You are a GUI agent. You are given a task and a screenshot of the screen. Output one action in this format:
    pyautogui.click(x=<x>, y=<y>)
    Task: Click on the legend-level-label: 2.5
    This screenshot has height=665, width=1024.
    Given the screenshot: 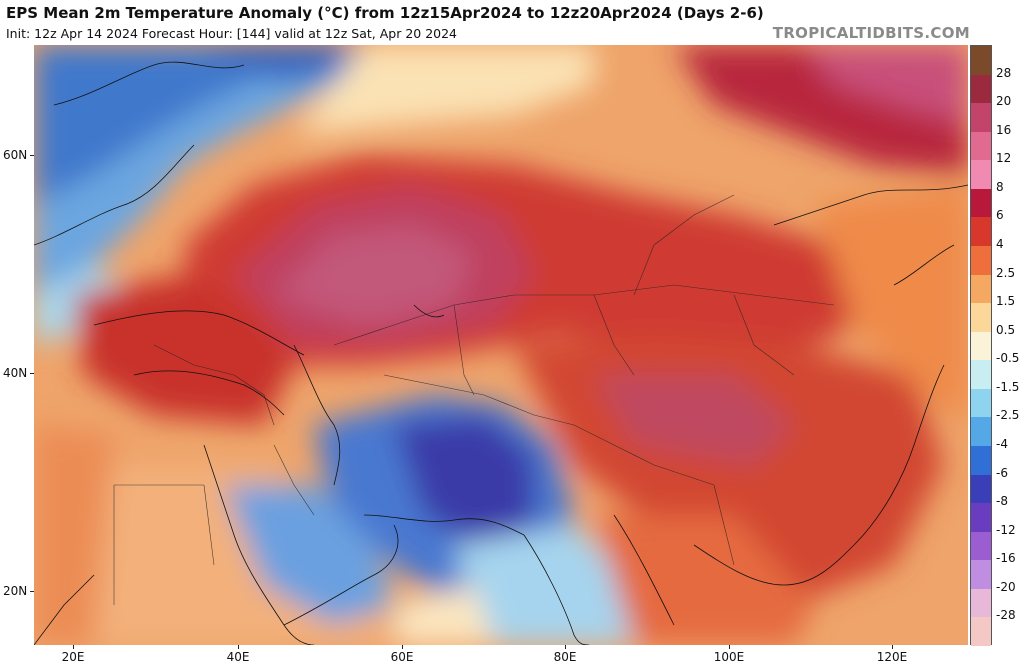 What is the action you would take?
    pyautogui.click(x=1006, y=272)
    